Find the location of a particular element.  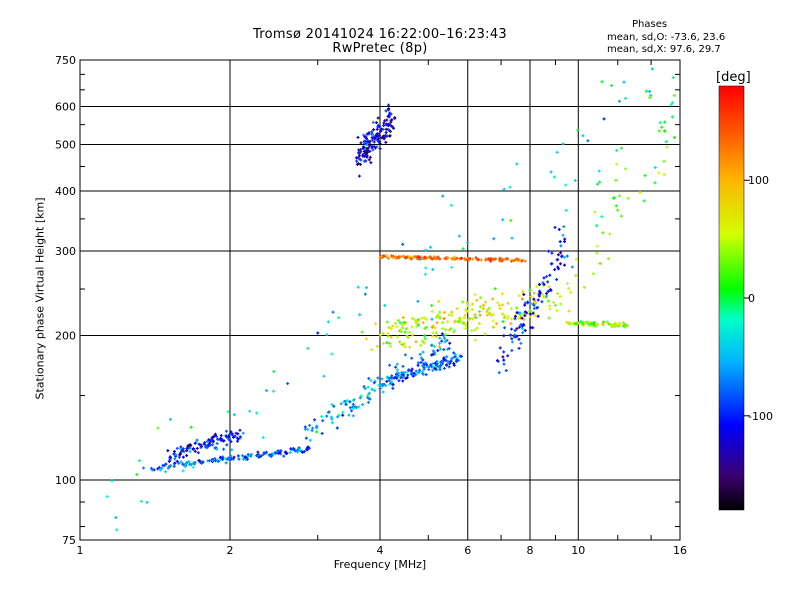

colorbar-tick-label: -100 is located at coordinates (760, 416).